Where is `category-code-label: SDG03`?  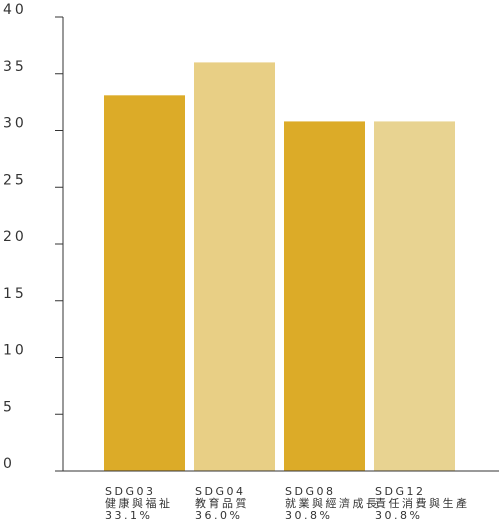 category-code-label: SDG03 is located at coordinates (130, 491).